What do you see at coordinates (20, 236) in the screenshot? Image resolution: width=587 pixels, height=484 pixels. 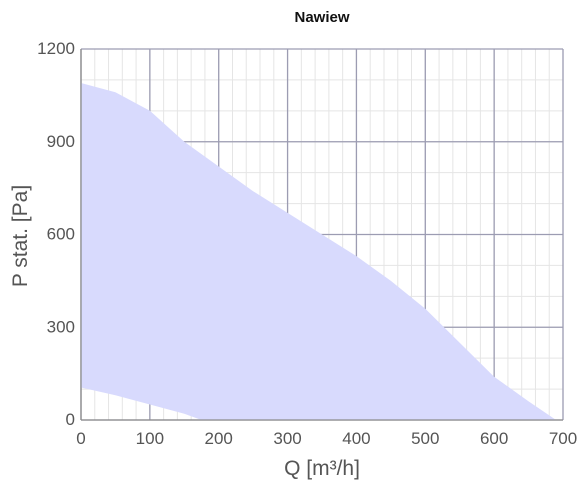 I see `y-axis-label: P stat. [Pa]` at bounding box center [20, 236].